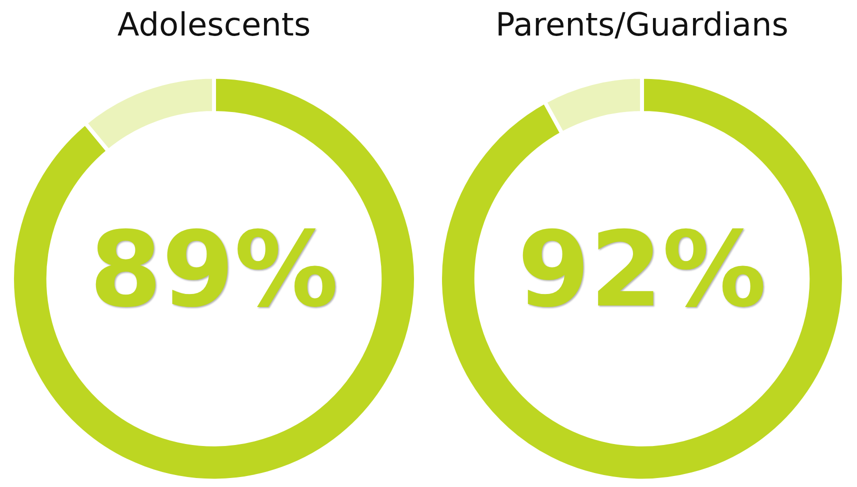  Describe the element at coordinates (642, 269) in the screenshot. I see `data-label: 92%` at that location.